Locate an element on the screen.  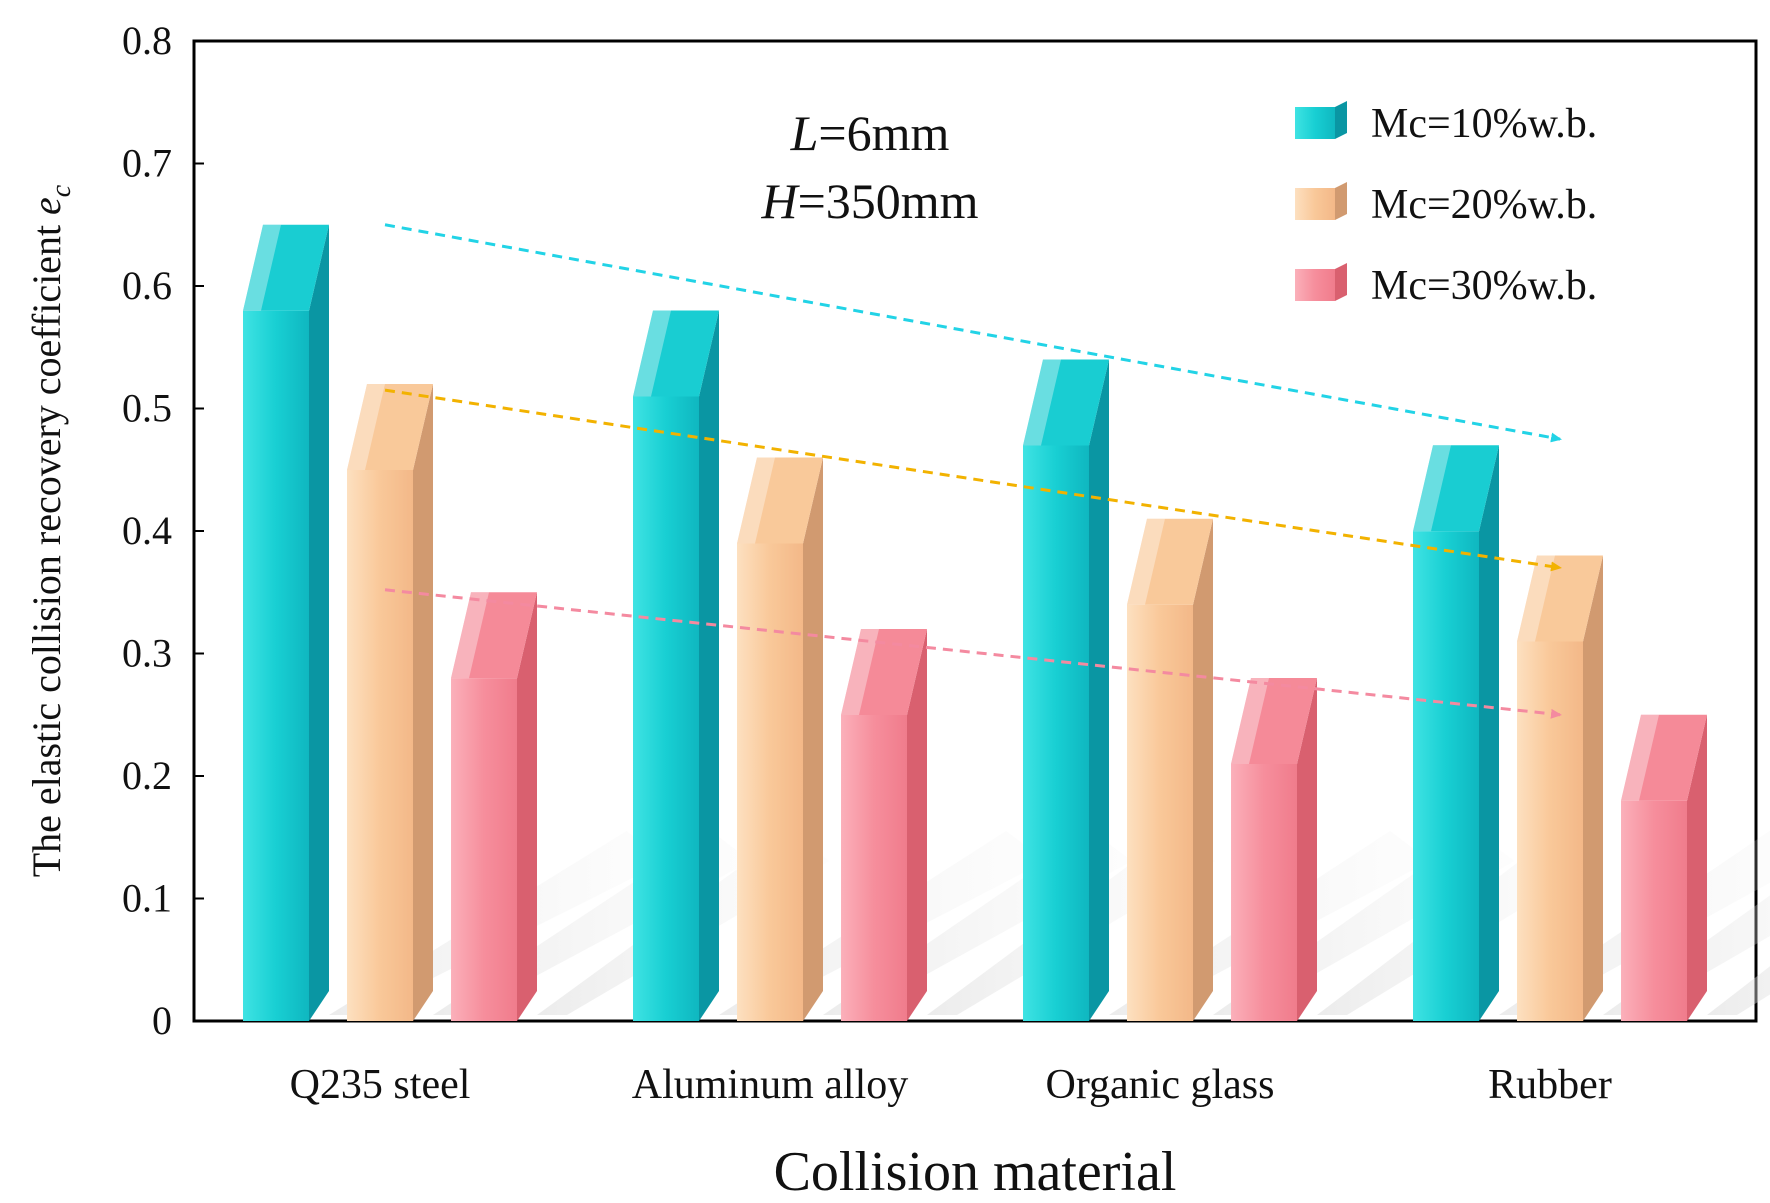
legend-label: Mc=10%w.b. is located at coordinates (1484, 124).